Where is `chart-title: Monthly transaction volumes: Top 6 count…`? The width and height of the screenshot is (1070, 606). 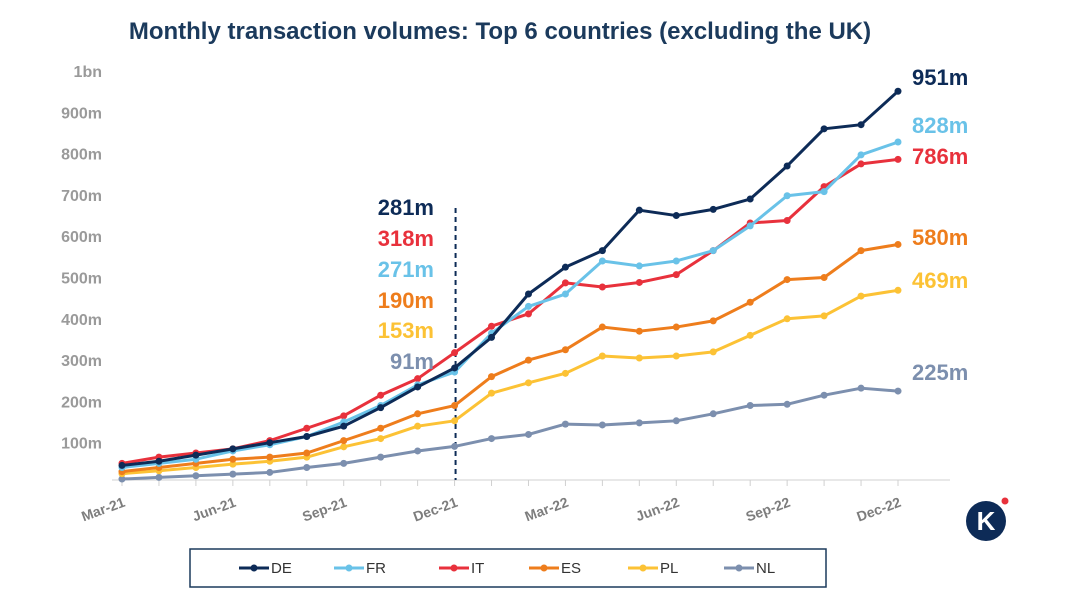 chart-title: Monthly transaction volumes: Top 6 count… is located at coordinates (500, 31).